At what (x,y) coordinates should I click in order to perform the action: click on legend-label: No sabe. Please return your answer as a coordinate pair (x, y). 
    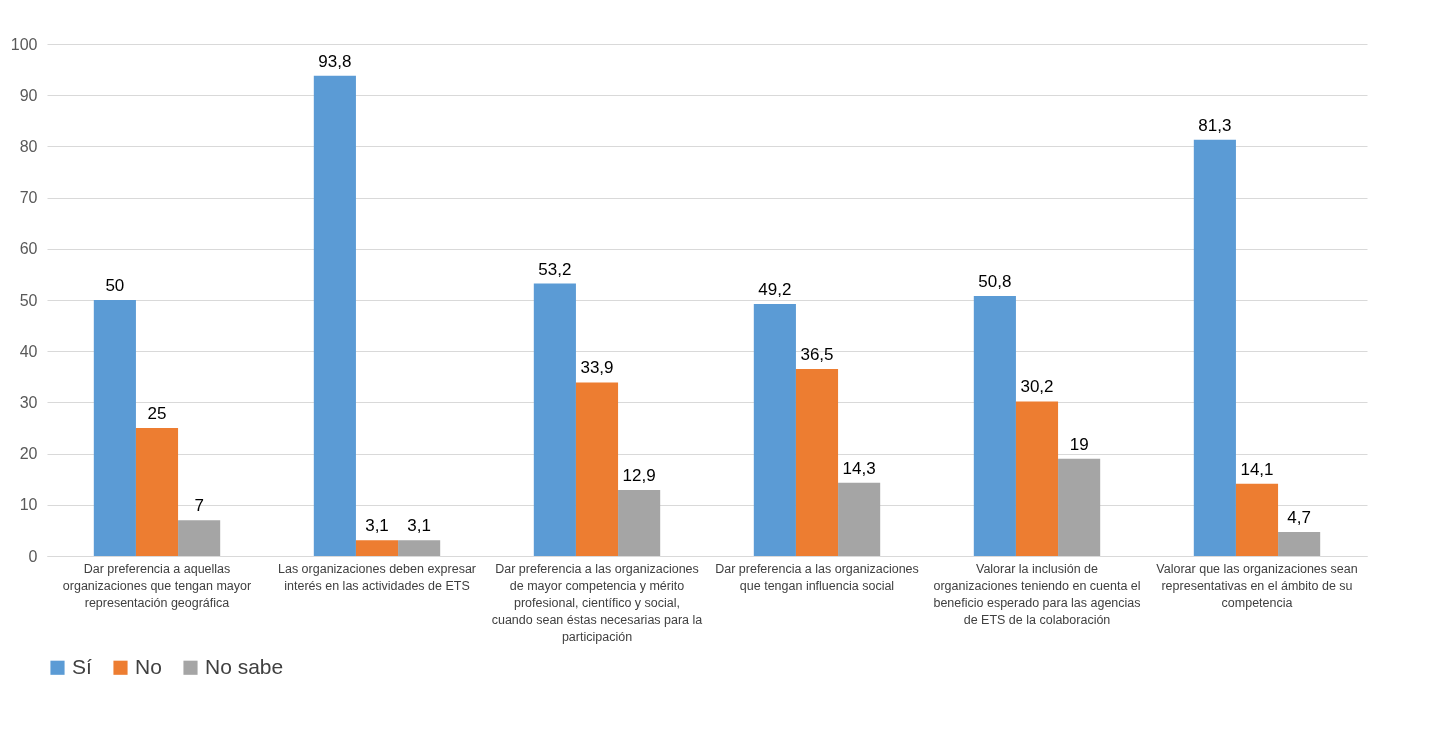
    Looking at the image, I should click on (244, 666).